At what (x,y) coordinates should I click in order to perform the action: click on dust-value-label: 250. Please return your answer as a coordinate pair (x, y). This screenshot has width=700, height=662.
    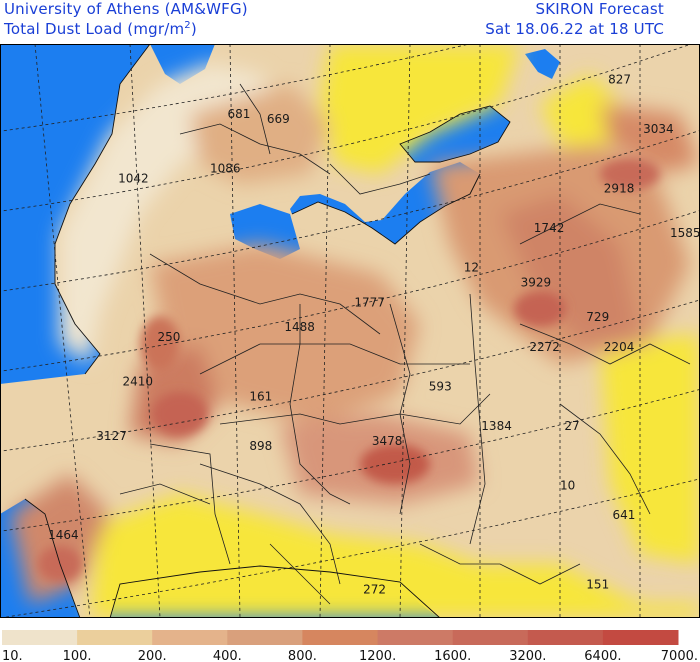
    Looking at the image, I should click on (169, 337).